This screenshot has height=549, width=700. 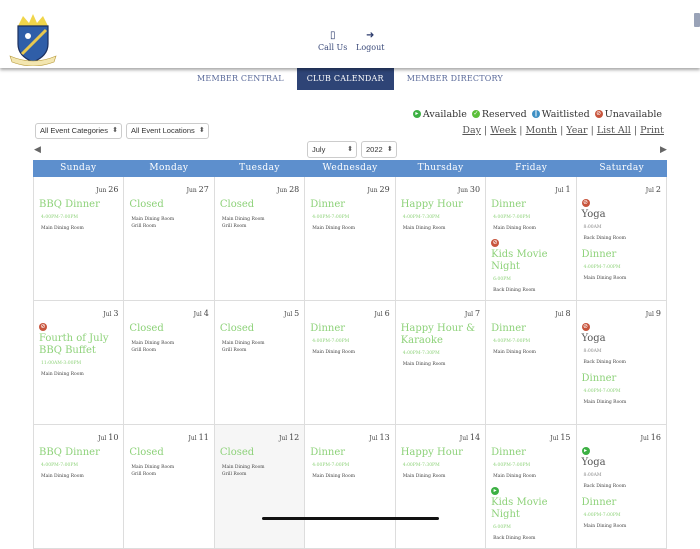 I want to click on event-title: Fourth of July BBQ Buffet, so click(x=74, y=344).